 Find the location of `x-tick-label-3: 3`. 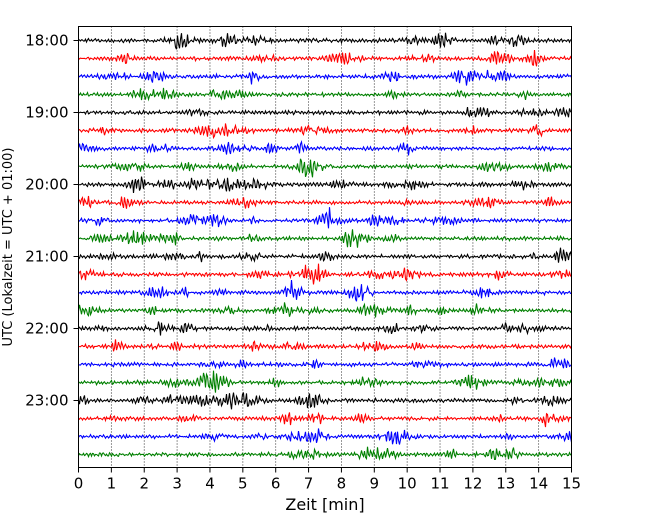

x-tick-label-3: 3 is located at coordinates (177, 484).